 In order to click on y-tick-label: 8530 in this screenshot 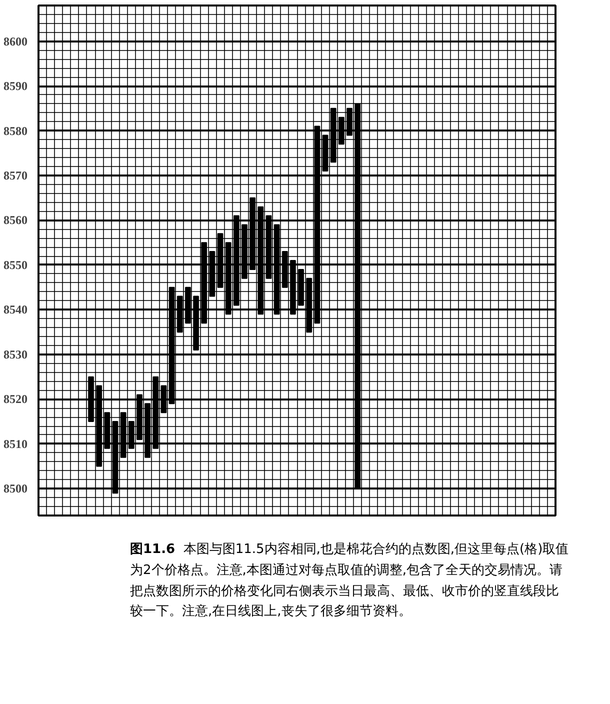, I will do `click(16, 354)`.